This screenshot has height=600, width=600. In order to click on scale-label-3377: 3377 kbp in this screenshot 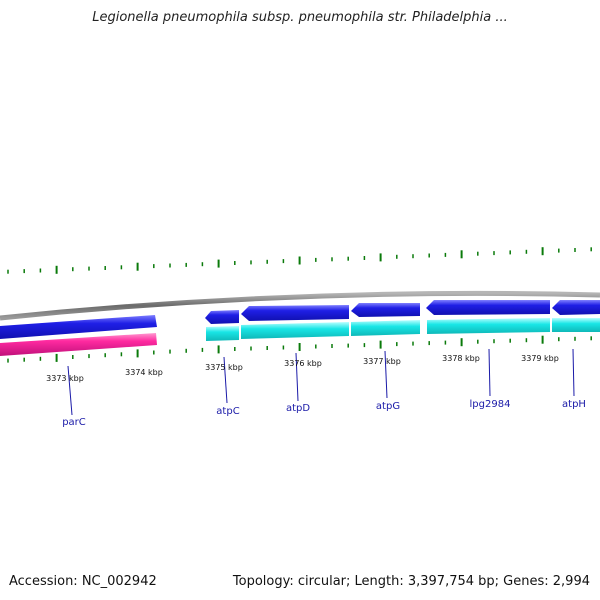, I will do `click(382, 361)`.